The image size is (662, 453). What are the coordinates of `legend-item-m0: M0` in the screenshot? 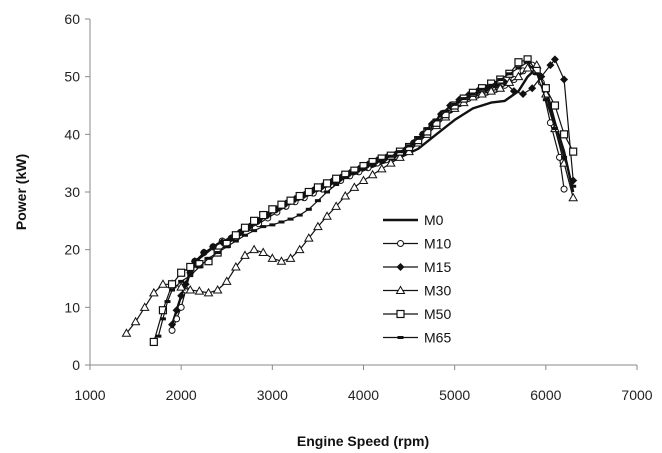 It's located at (413, 220).